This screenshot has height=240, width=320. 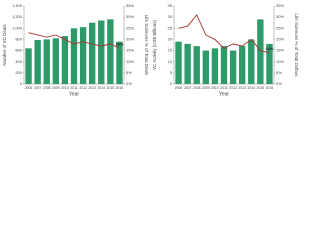 I want to click on y-tick-label: 800, so click(x=18, y=38).